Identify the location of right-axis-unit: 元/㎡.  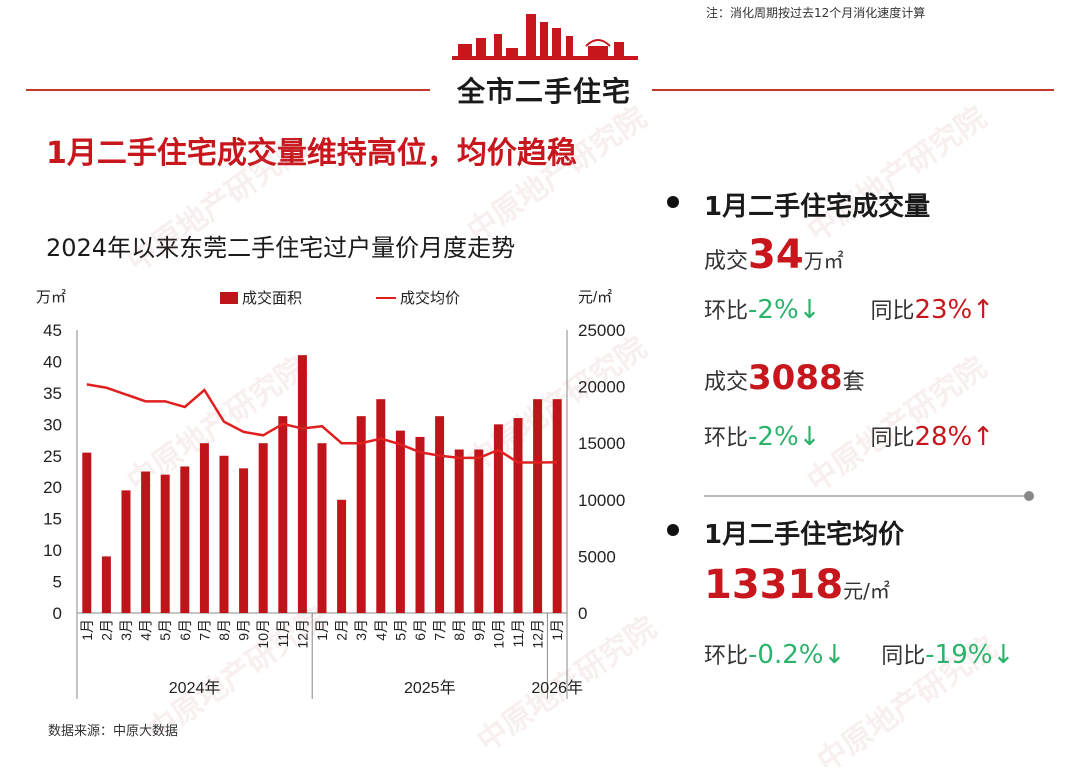
(595, 297).